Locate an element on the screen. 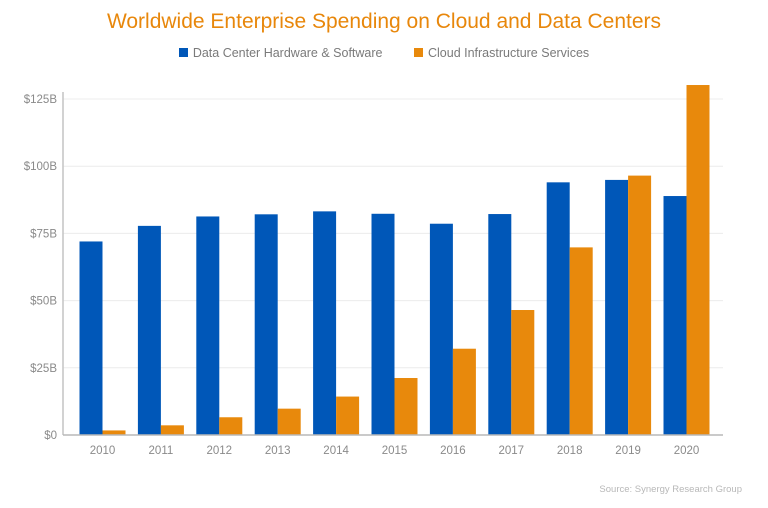 The height and width of the screenshot is (508, 768). bar-cloud-2020 is located at coordinates (698, 260).